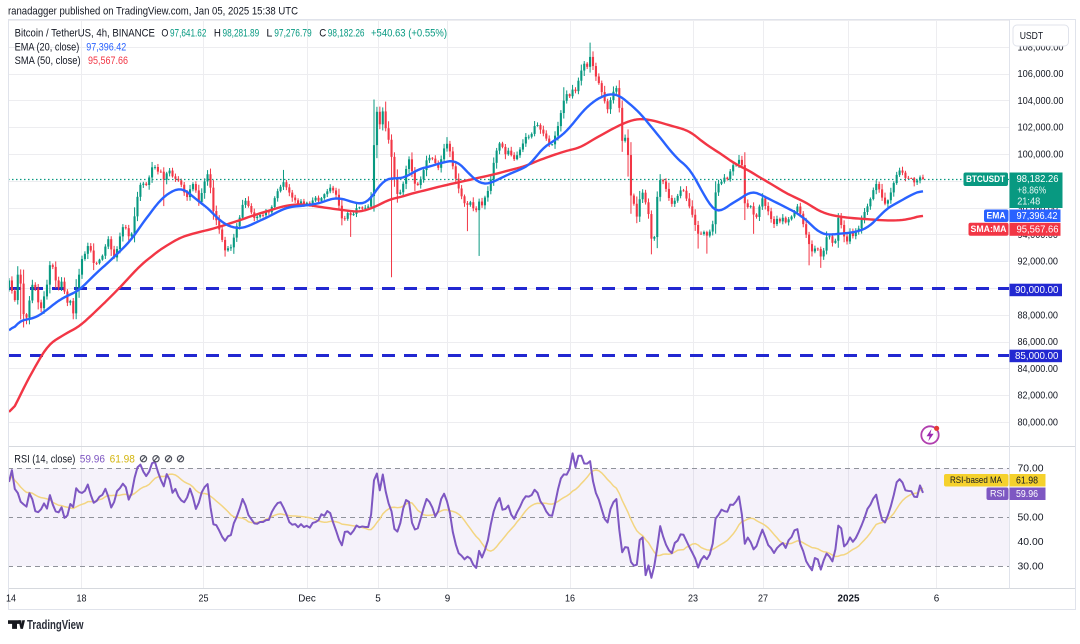 This screenshot has height=644, width=1080. What do you see at coordinates (849, 599) in the screenshot?
I see `svg-text: 2025` at bounding box center [849, 599].